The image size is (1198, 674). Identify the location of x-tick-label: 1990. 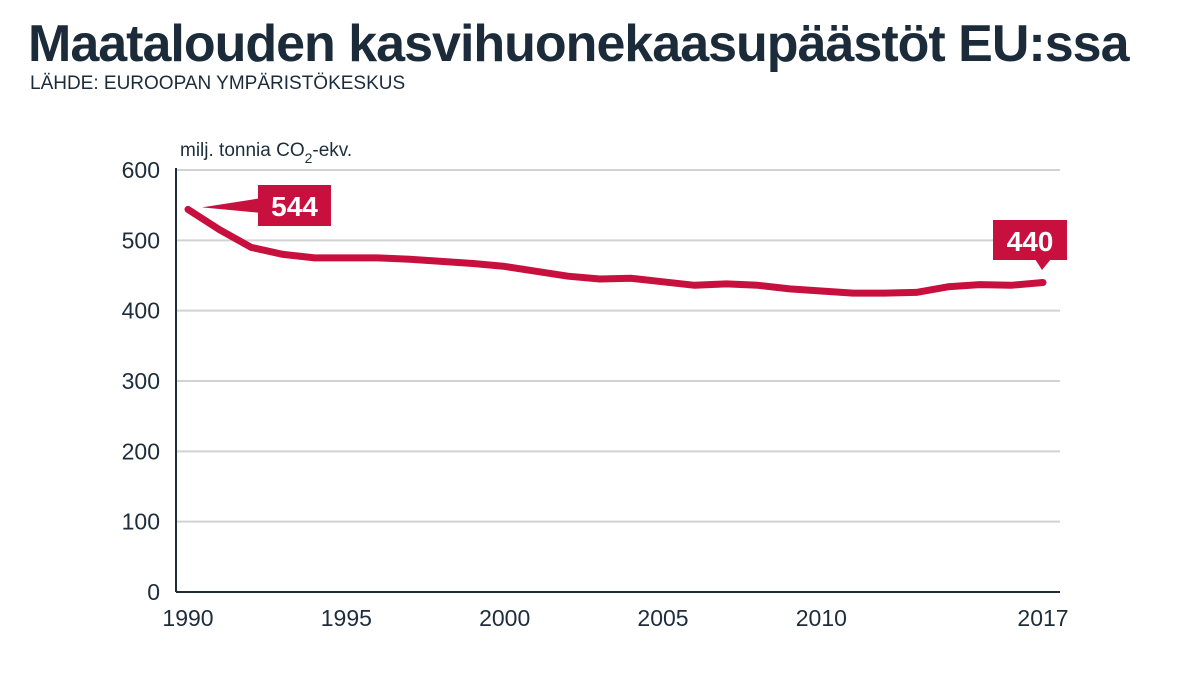
(187, 618).